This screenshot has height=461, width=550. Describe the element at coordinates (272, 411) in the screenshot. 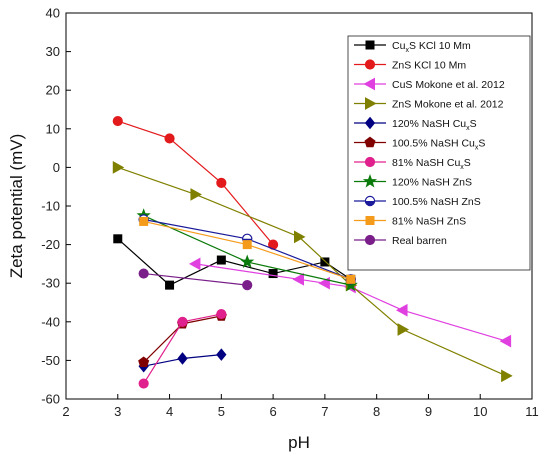

I see `x-tick-label: 6` at that location.